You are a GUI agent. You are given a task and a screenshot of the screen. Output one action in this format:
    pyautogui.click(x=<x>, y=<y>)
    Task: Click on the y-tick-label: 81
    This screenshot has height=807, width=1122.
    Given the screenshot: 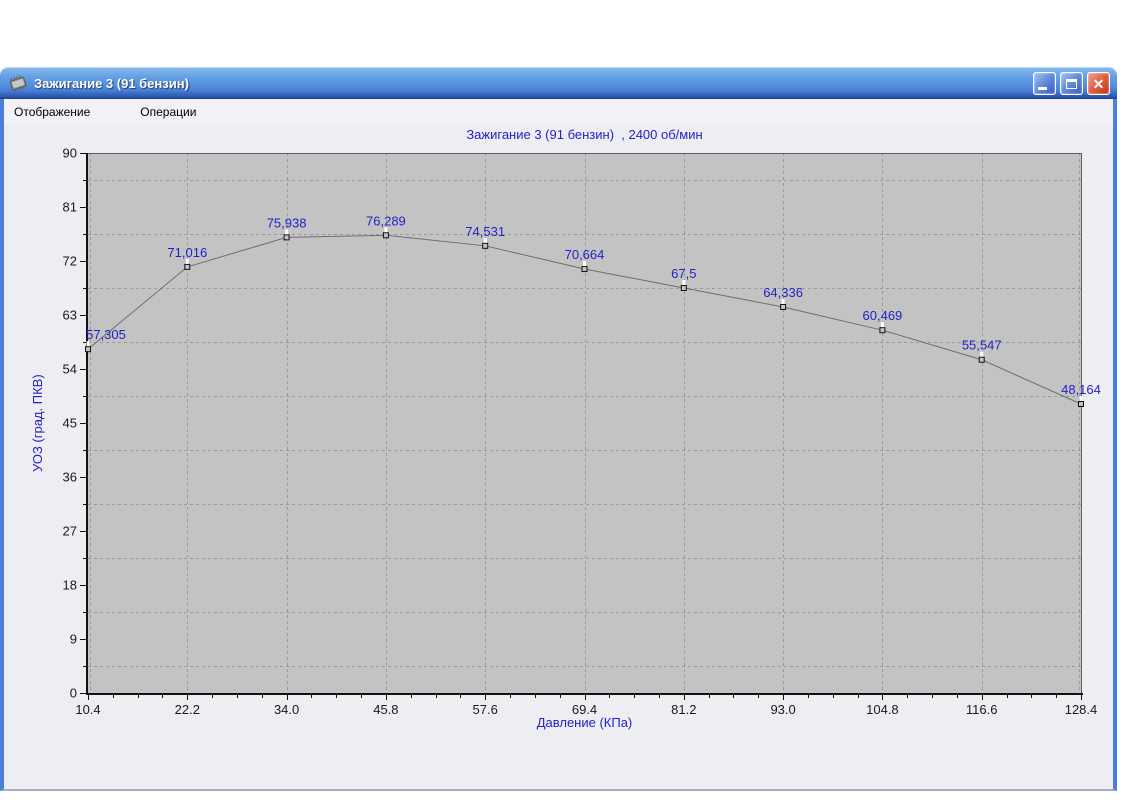 What is the action you would take?
    pyautogui.click(x=70, y=207)
    